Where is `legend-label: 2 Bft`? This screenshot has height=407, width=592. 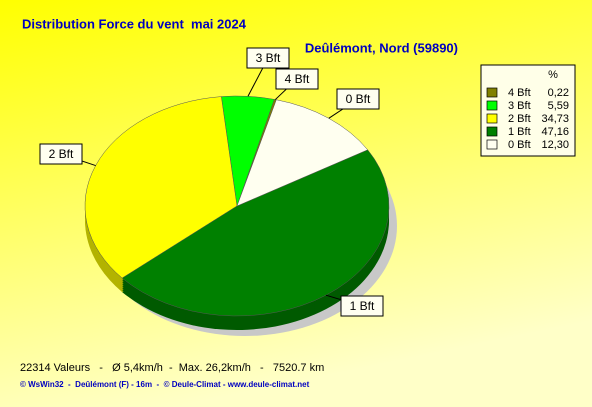 legend-label: 2 Bft is located at coordinates (519, 119).